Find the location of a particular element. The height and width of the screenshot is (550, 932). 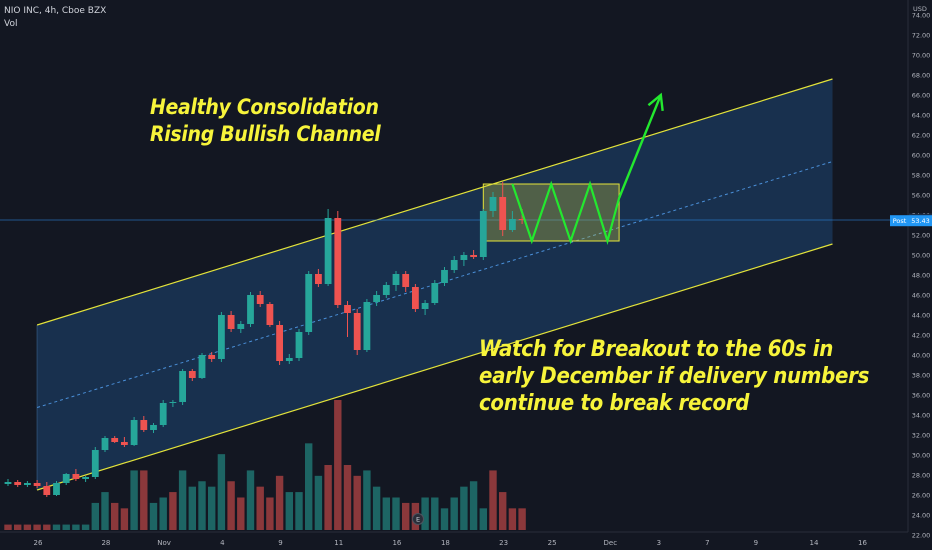

price-tick-label: 40.00 is located at coordinates (921, 355).